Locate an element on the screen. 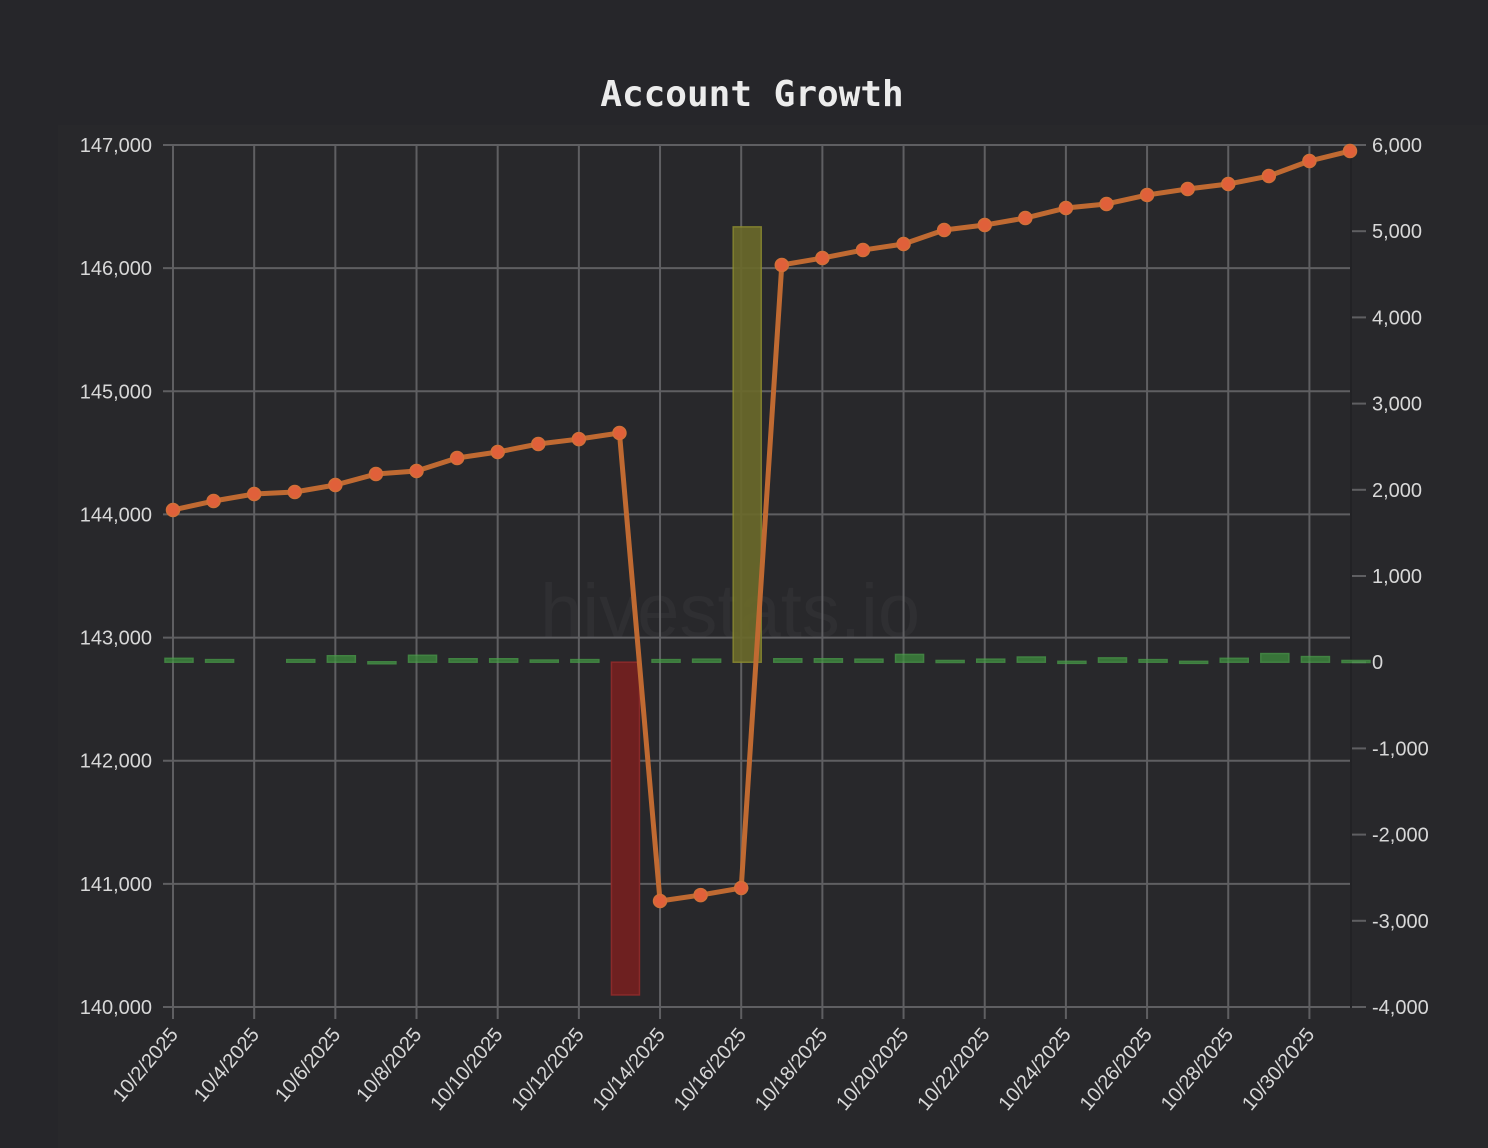  left-axis-tick-label: 142,000 is located at coordinates (116, 762).